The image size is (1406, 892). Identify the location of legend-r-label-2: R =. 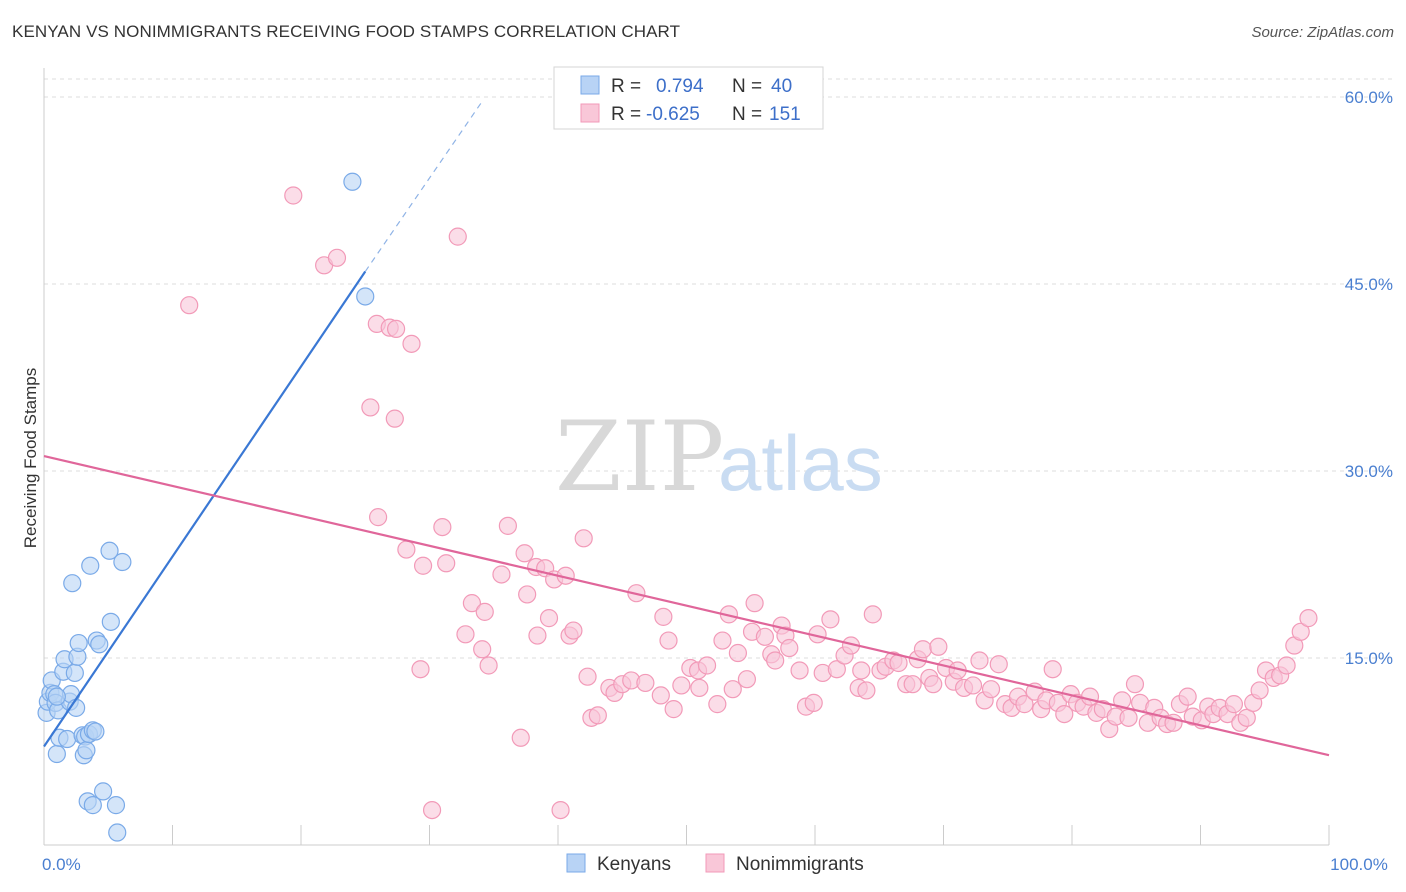
(626, 114).